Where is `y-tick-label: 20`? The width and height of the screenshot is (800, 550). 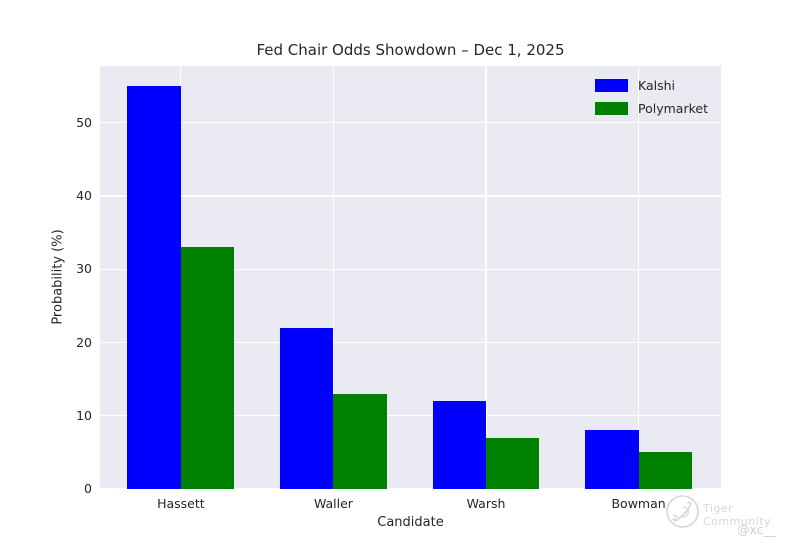 y-tick-label: 20 is located at coordinates (84, 342).